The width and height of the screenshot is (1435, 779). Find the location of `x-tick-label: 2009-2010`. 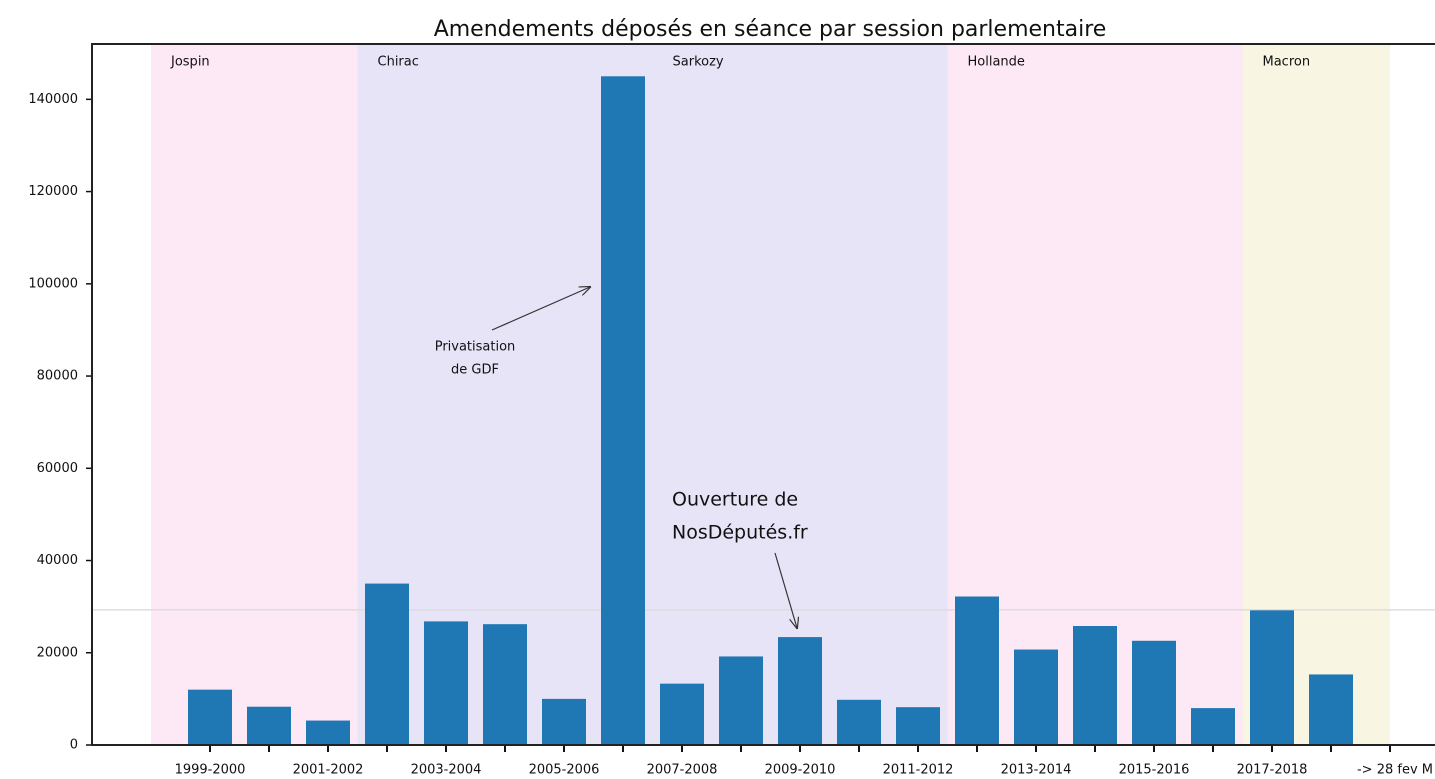

x-tick-label: 2009-2010 is located at coordinates (800, 770).